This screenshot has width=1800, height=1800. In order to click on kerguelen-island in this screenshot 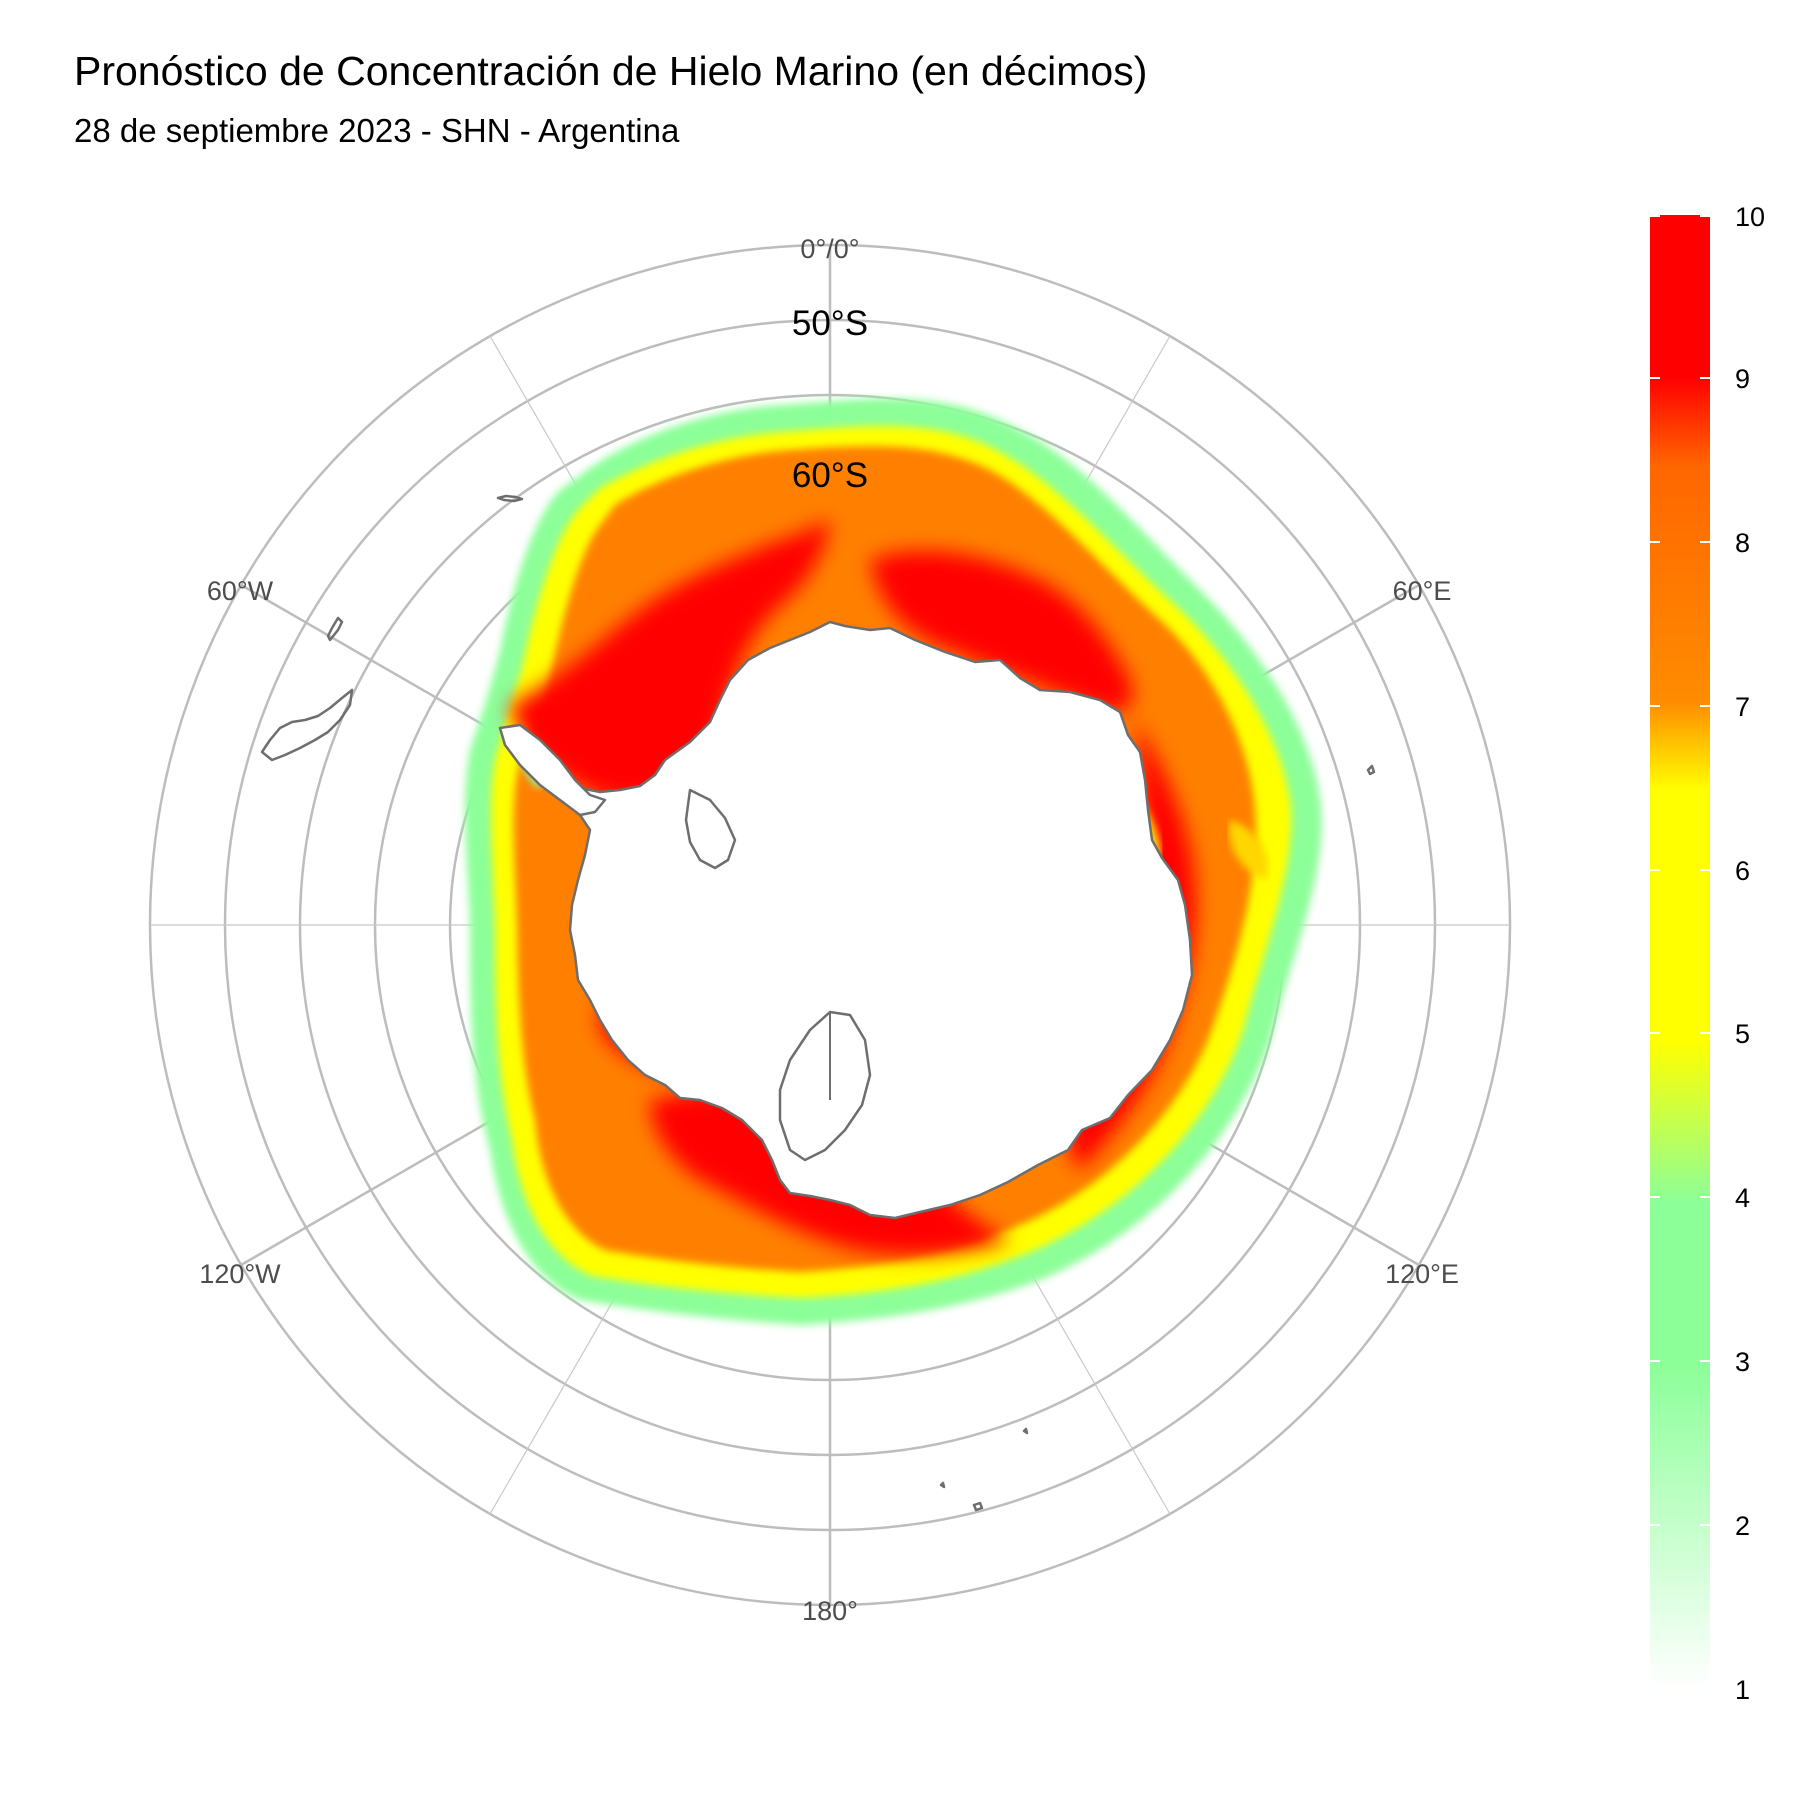, I will do `click(1371, 770)`.